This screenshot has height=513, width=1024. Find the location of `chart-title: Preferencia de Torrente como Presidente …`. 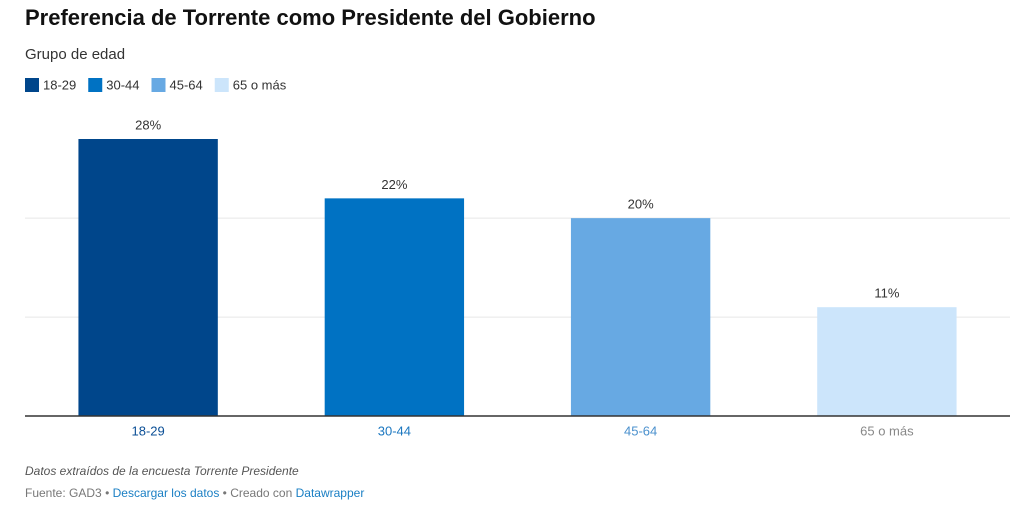

chart-title: Preferencia de Torrente como Presidente … is located at coordinates (310, 17).